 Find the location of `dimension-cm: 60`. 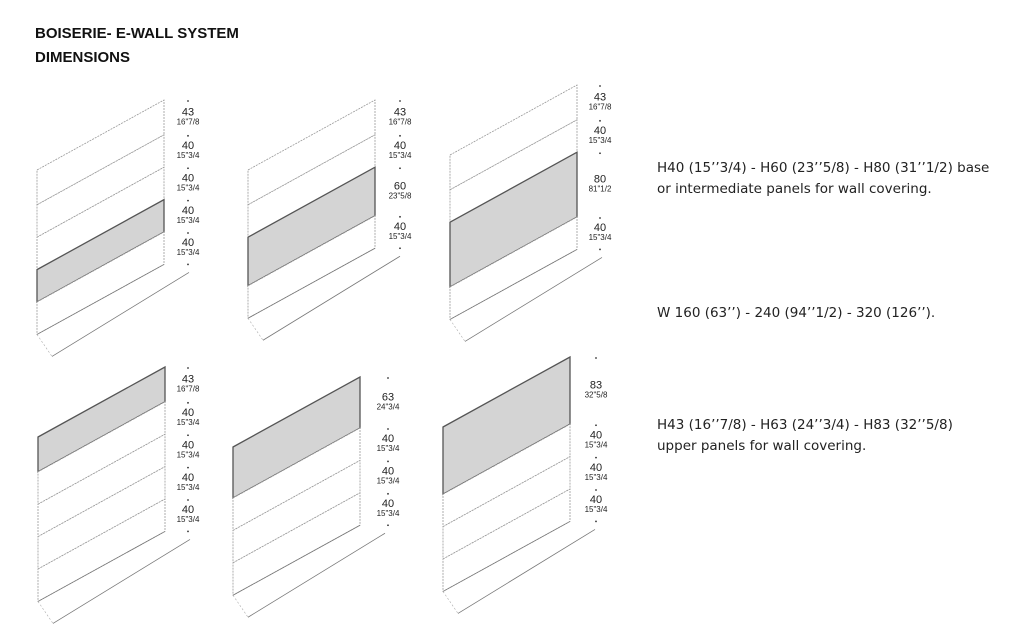

dimension-cm: 60 is located at coordinates (400, 187).